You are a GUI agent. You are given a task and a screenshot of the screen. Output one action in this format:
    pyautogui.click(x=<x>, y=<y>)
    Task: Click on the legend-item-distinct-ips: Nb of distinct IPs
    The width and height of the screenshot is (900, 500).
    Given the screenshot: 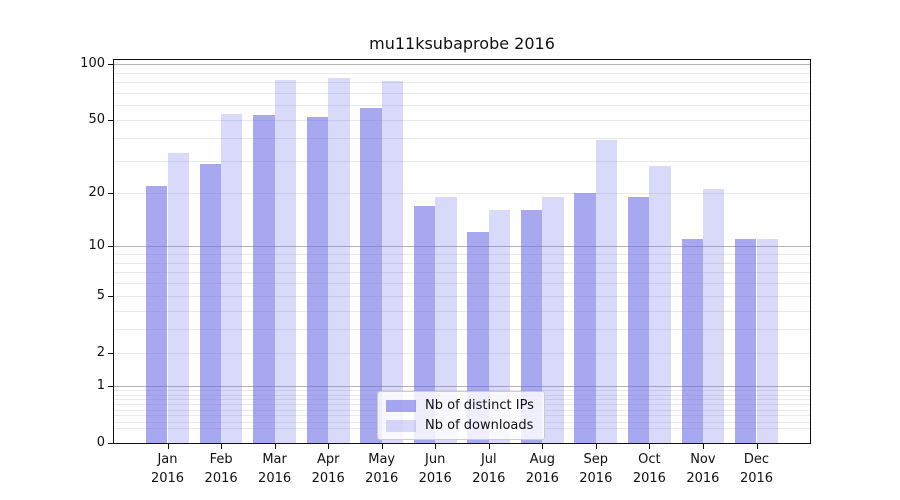 What is the action you would take?
    pyautogui.click(x=460, y=405)
    